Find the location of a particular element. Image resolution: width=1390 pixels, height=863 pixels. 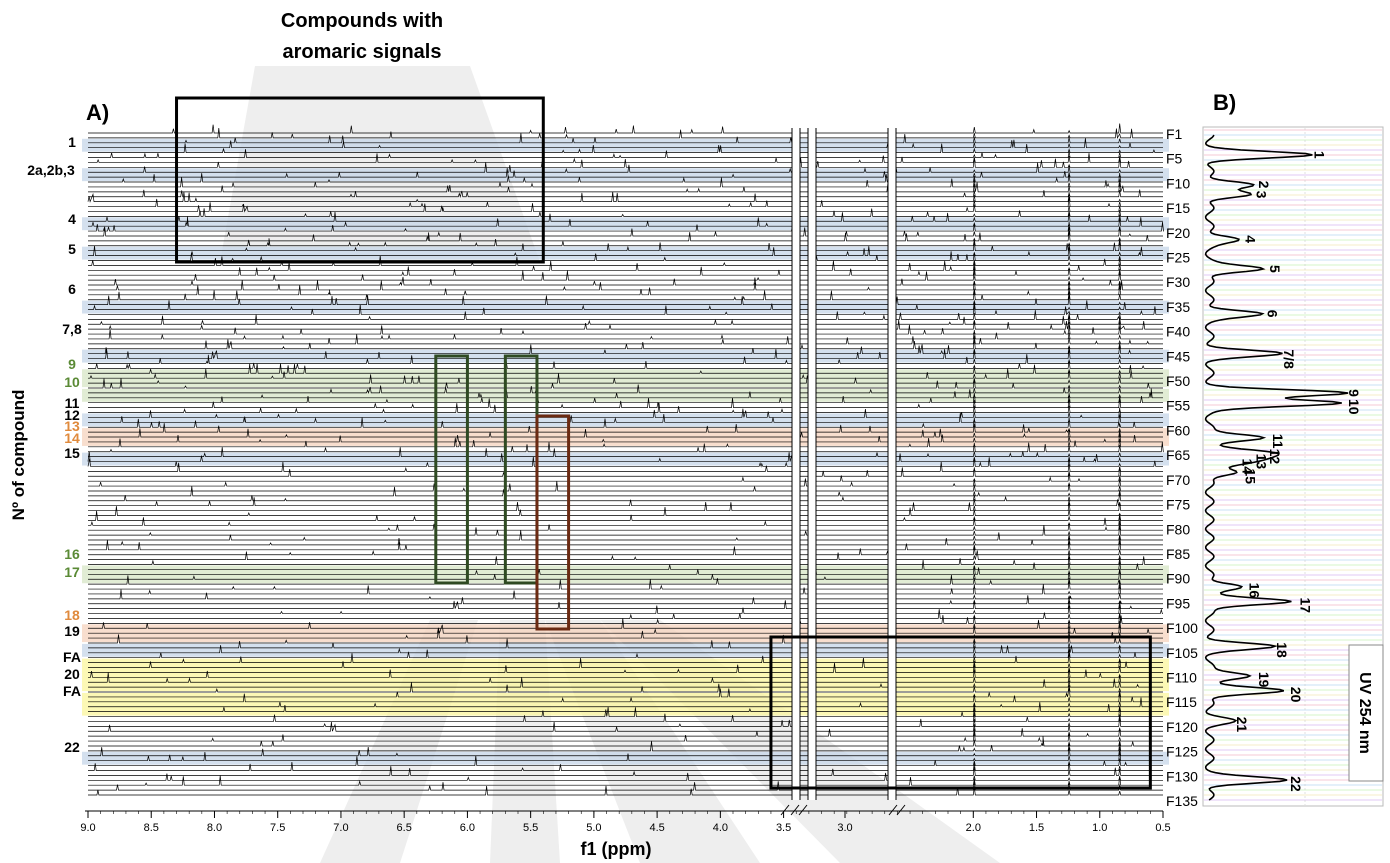

fraction-label: F45 is located at coordinates (1178, 356).